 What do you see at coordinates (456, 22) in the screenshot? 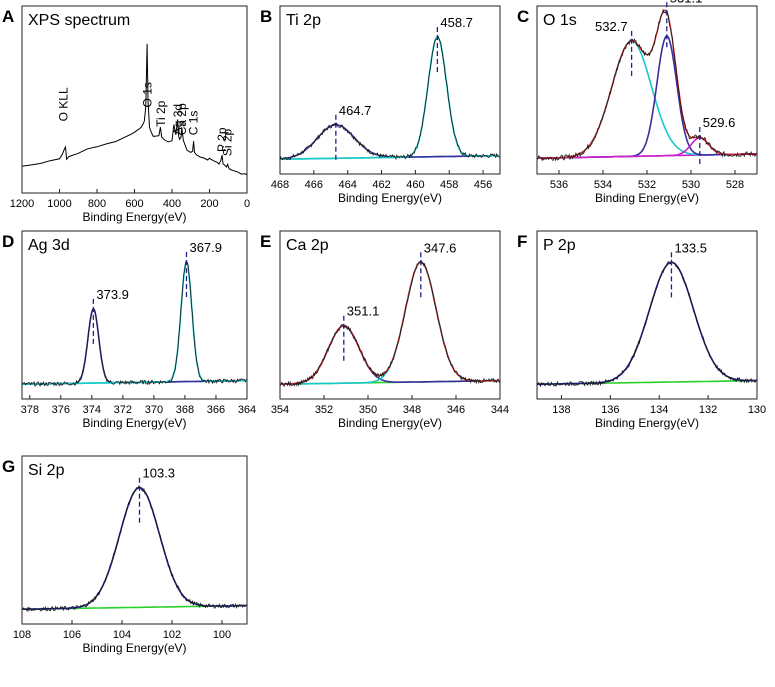
I see `peak-label: 458.7` at bounding box center [456, 22].